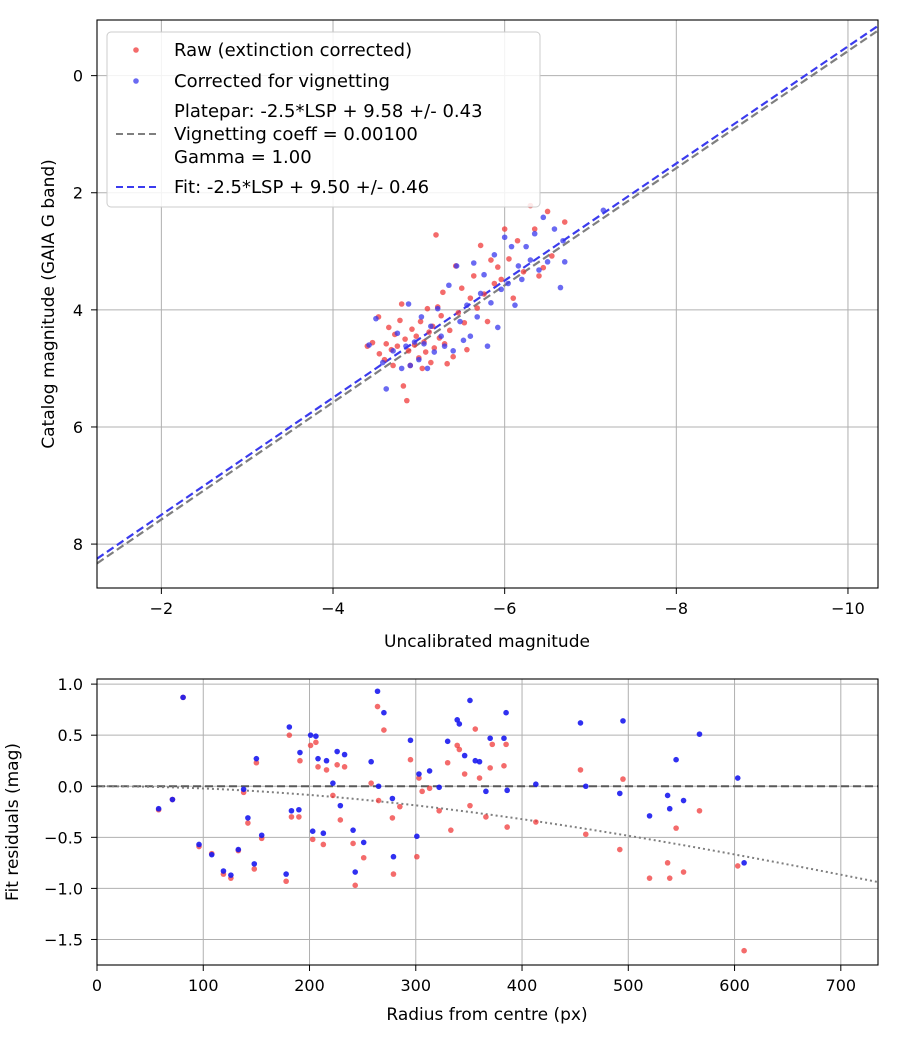 The image size is (900, 1050). I want to click on legend-label-corrected: Corrected for vignetting, so click(282, 81).